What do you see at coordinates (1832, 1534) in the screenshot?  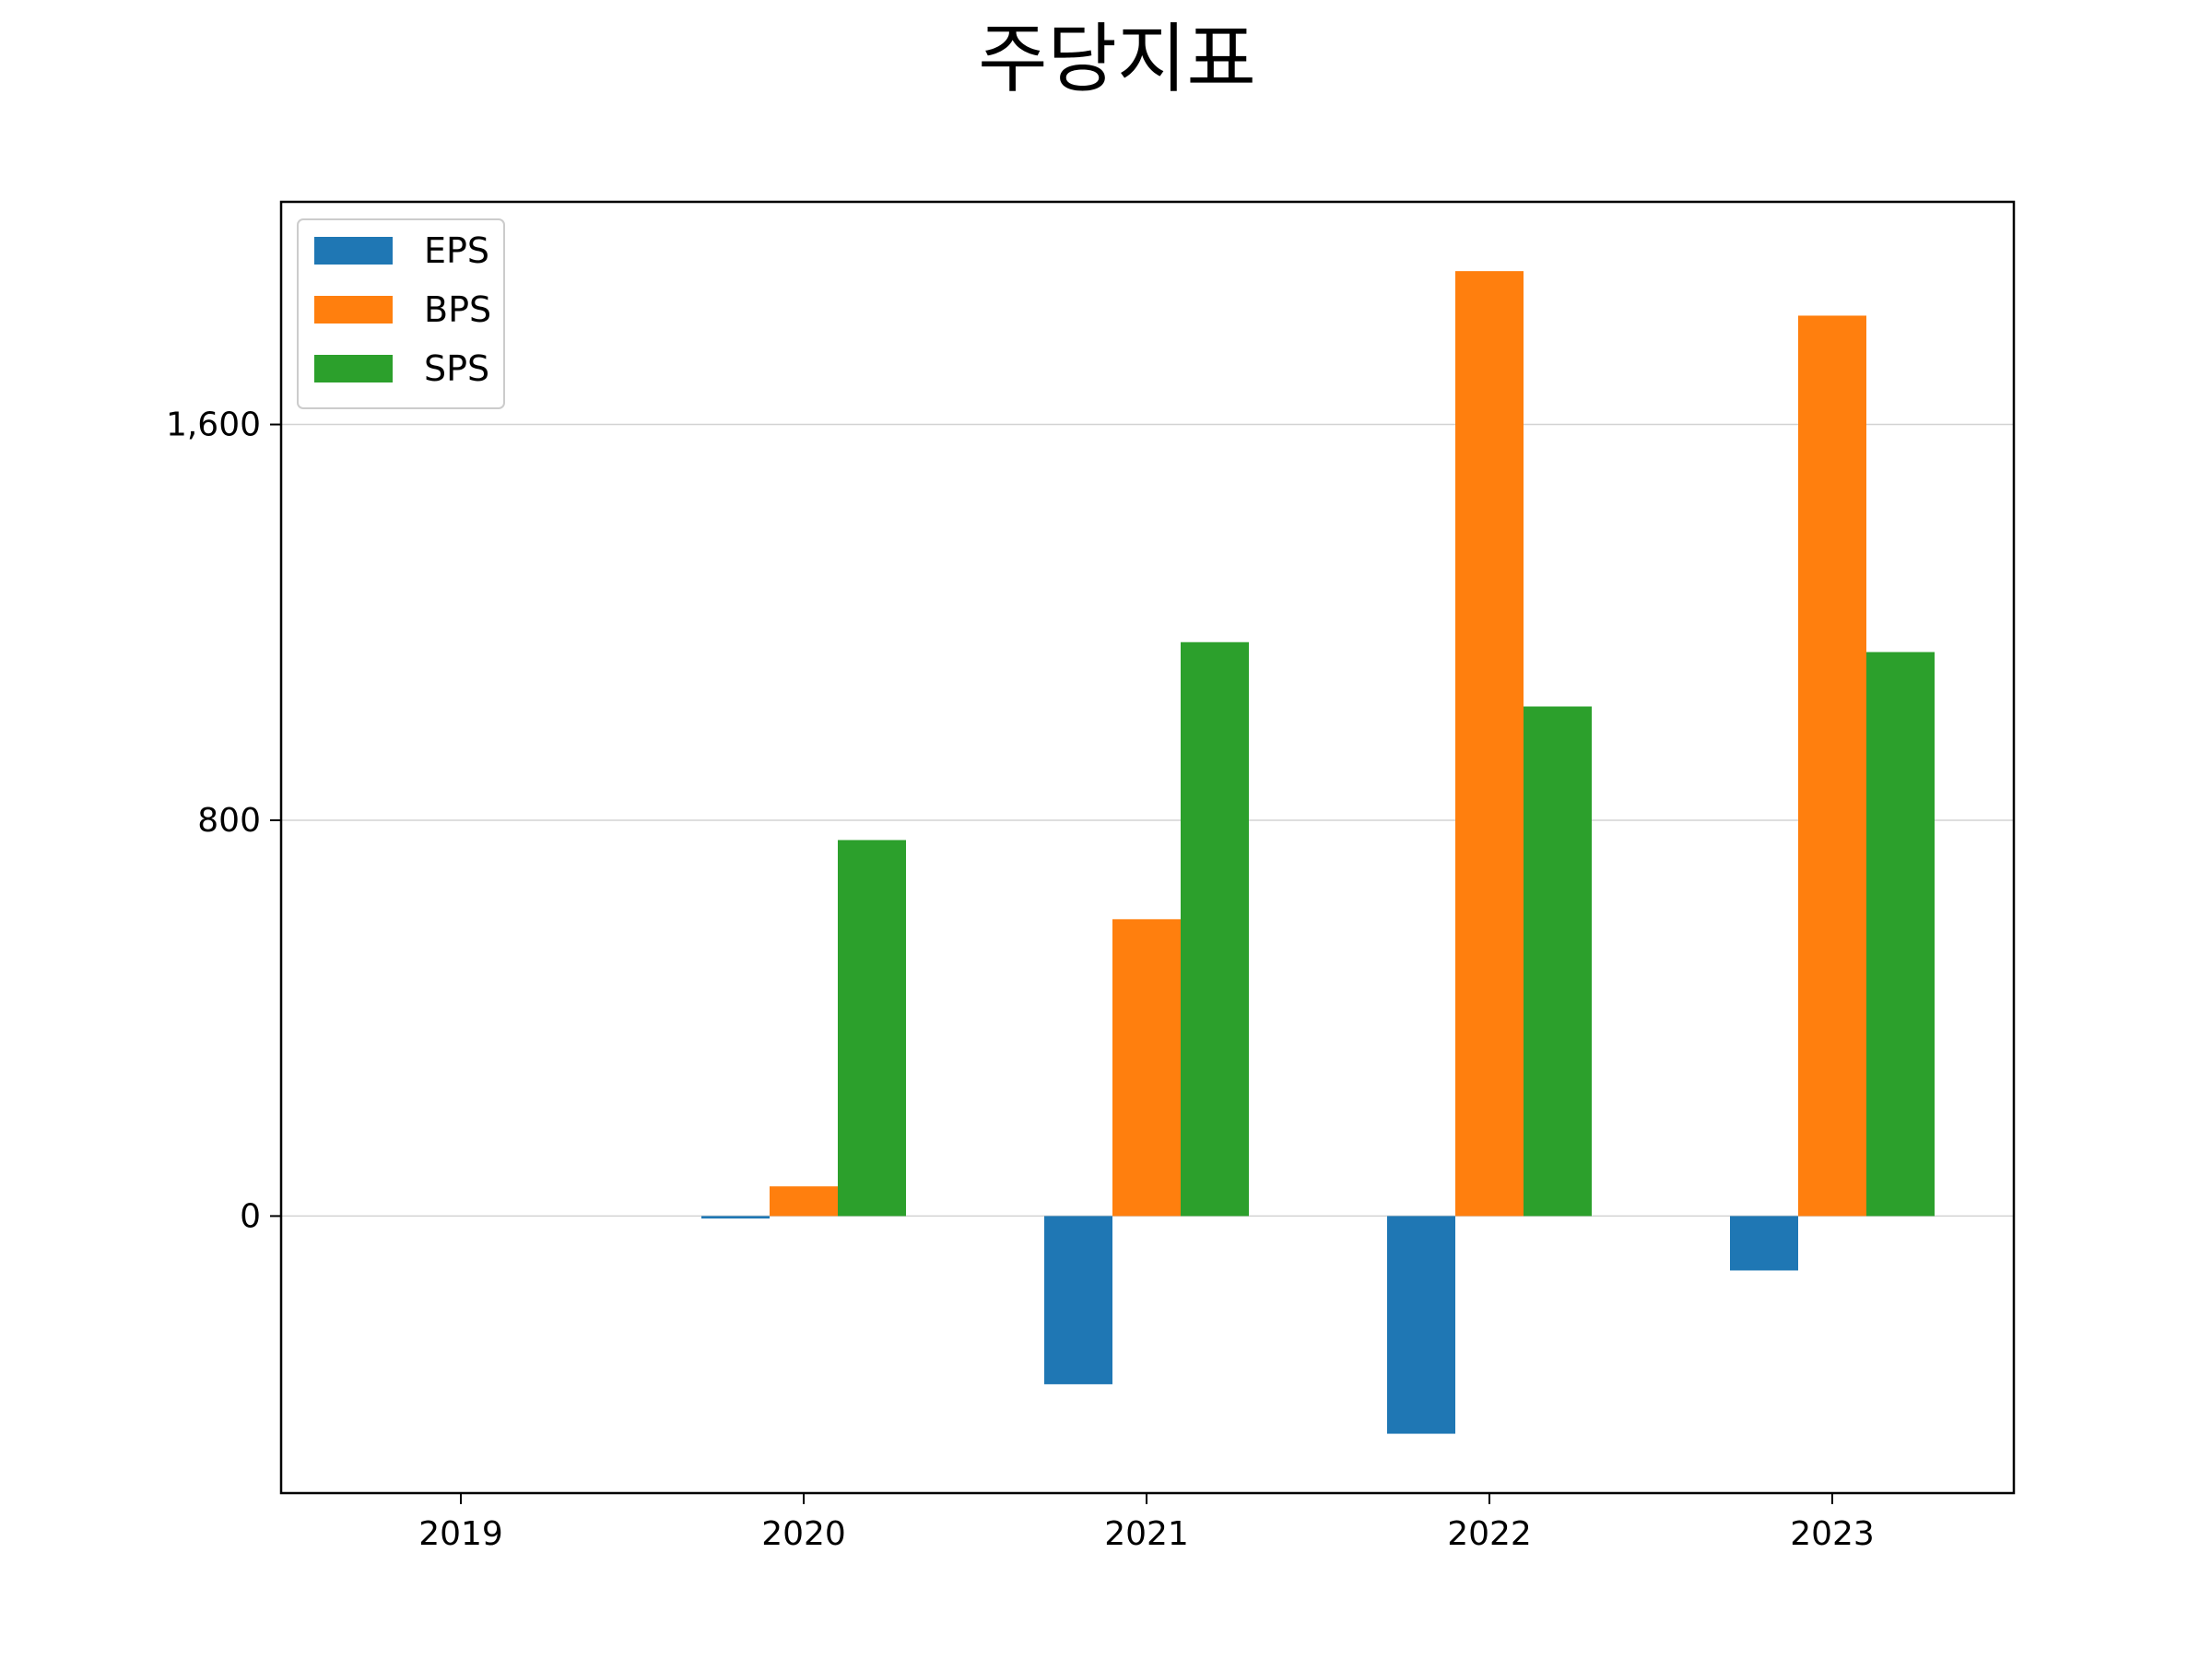 I see `x-tick-label: 2023` at bounding box center [1832, 1534].